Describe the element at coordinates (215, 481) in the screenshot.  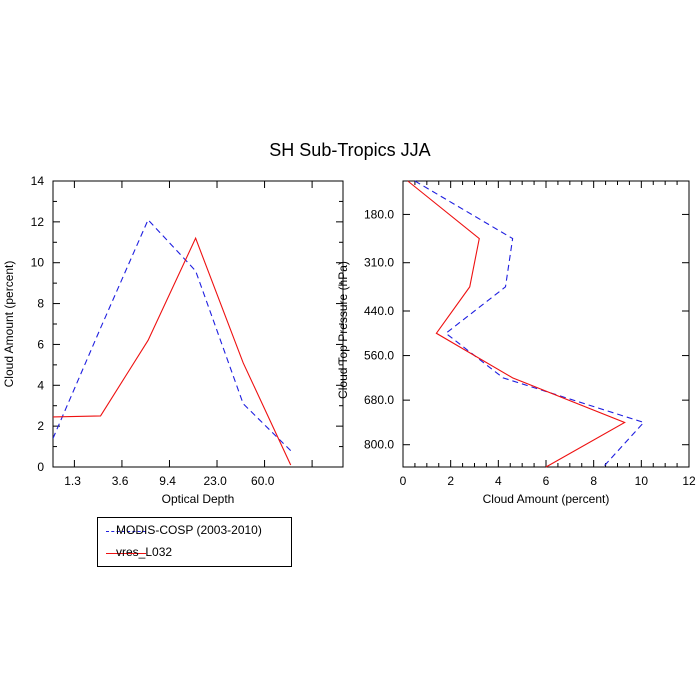
I see `left-xtick-label: 23.0` at that location.